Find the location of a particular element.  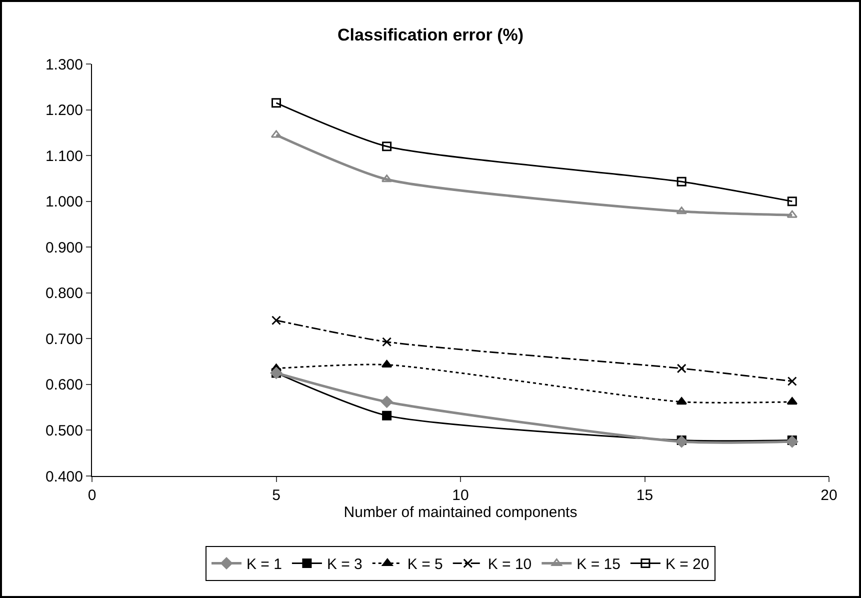

y-tick-label: 0.700 is located at coordinates (64, 339).